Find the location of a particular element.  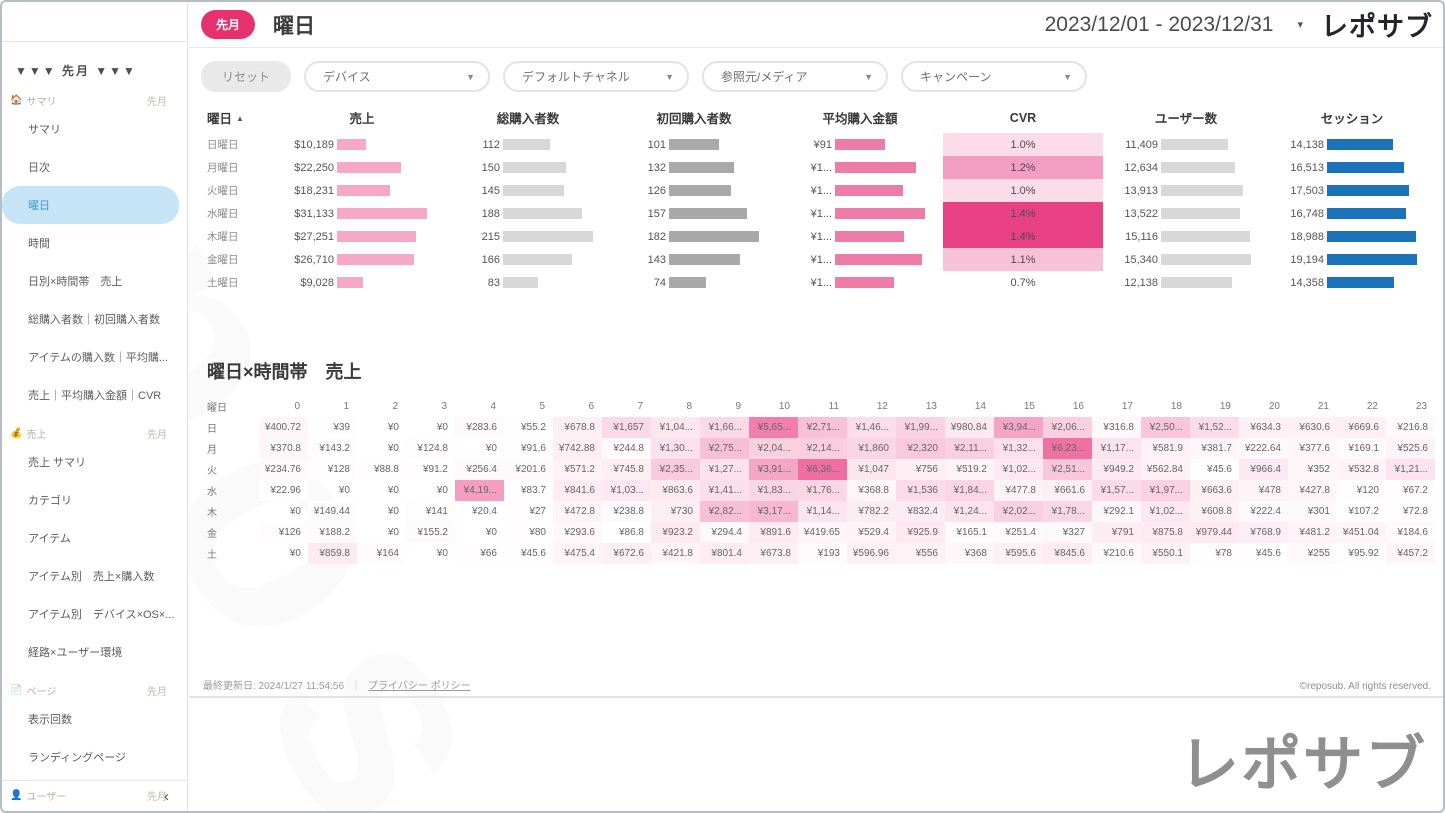

heatmap-cell: ¥238.8 is located at coordinates (626, 511).